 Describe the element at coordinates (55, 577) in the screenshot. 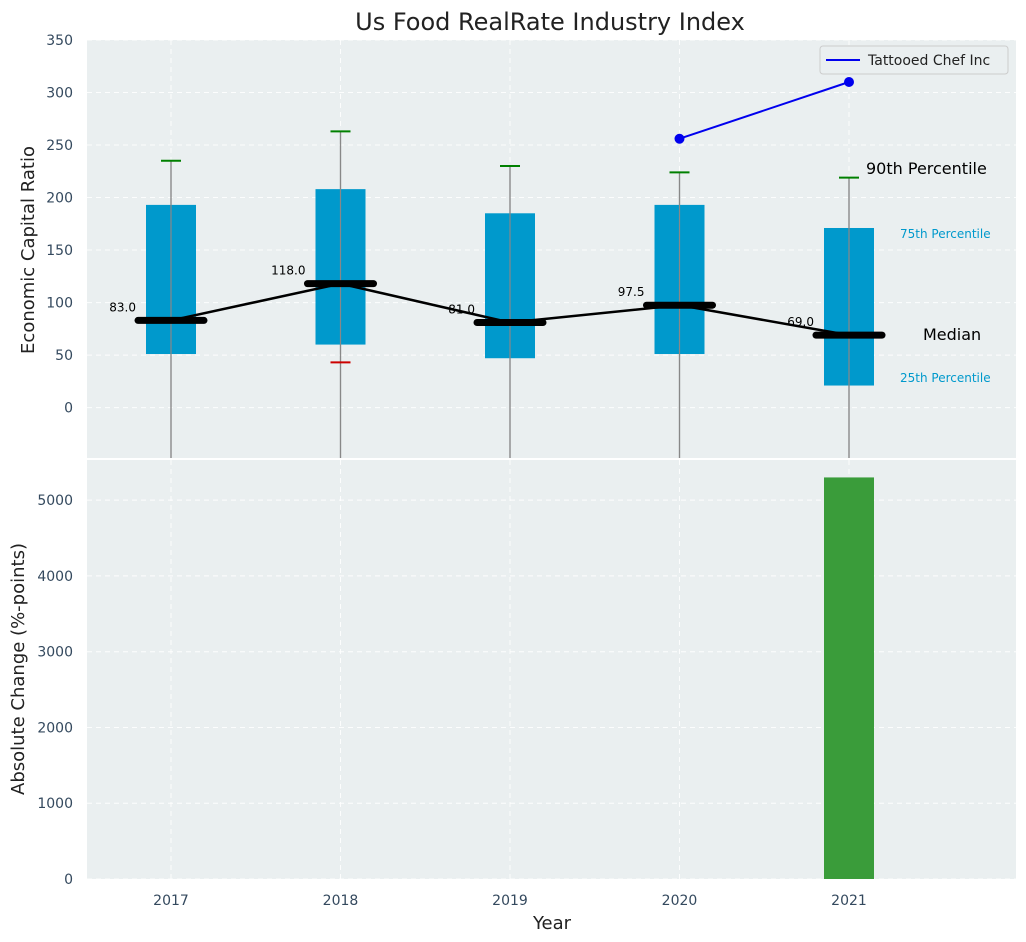

I see `y-tick-label: 4000` at that location.